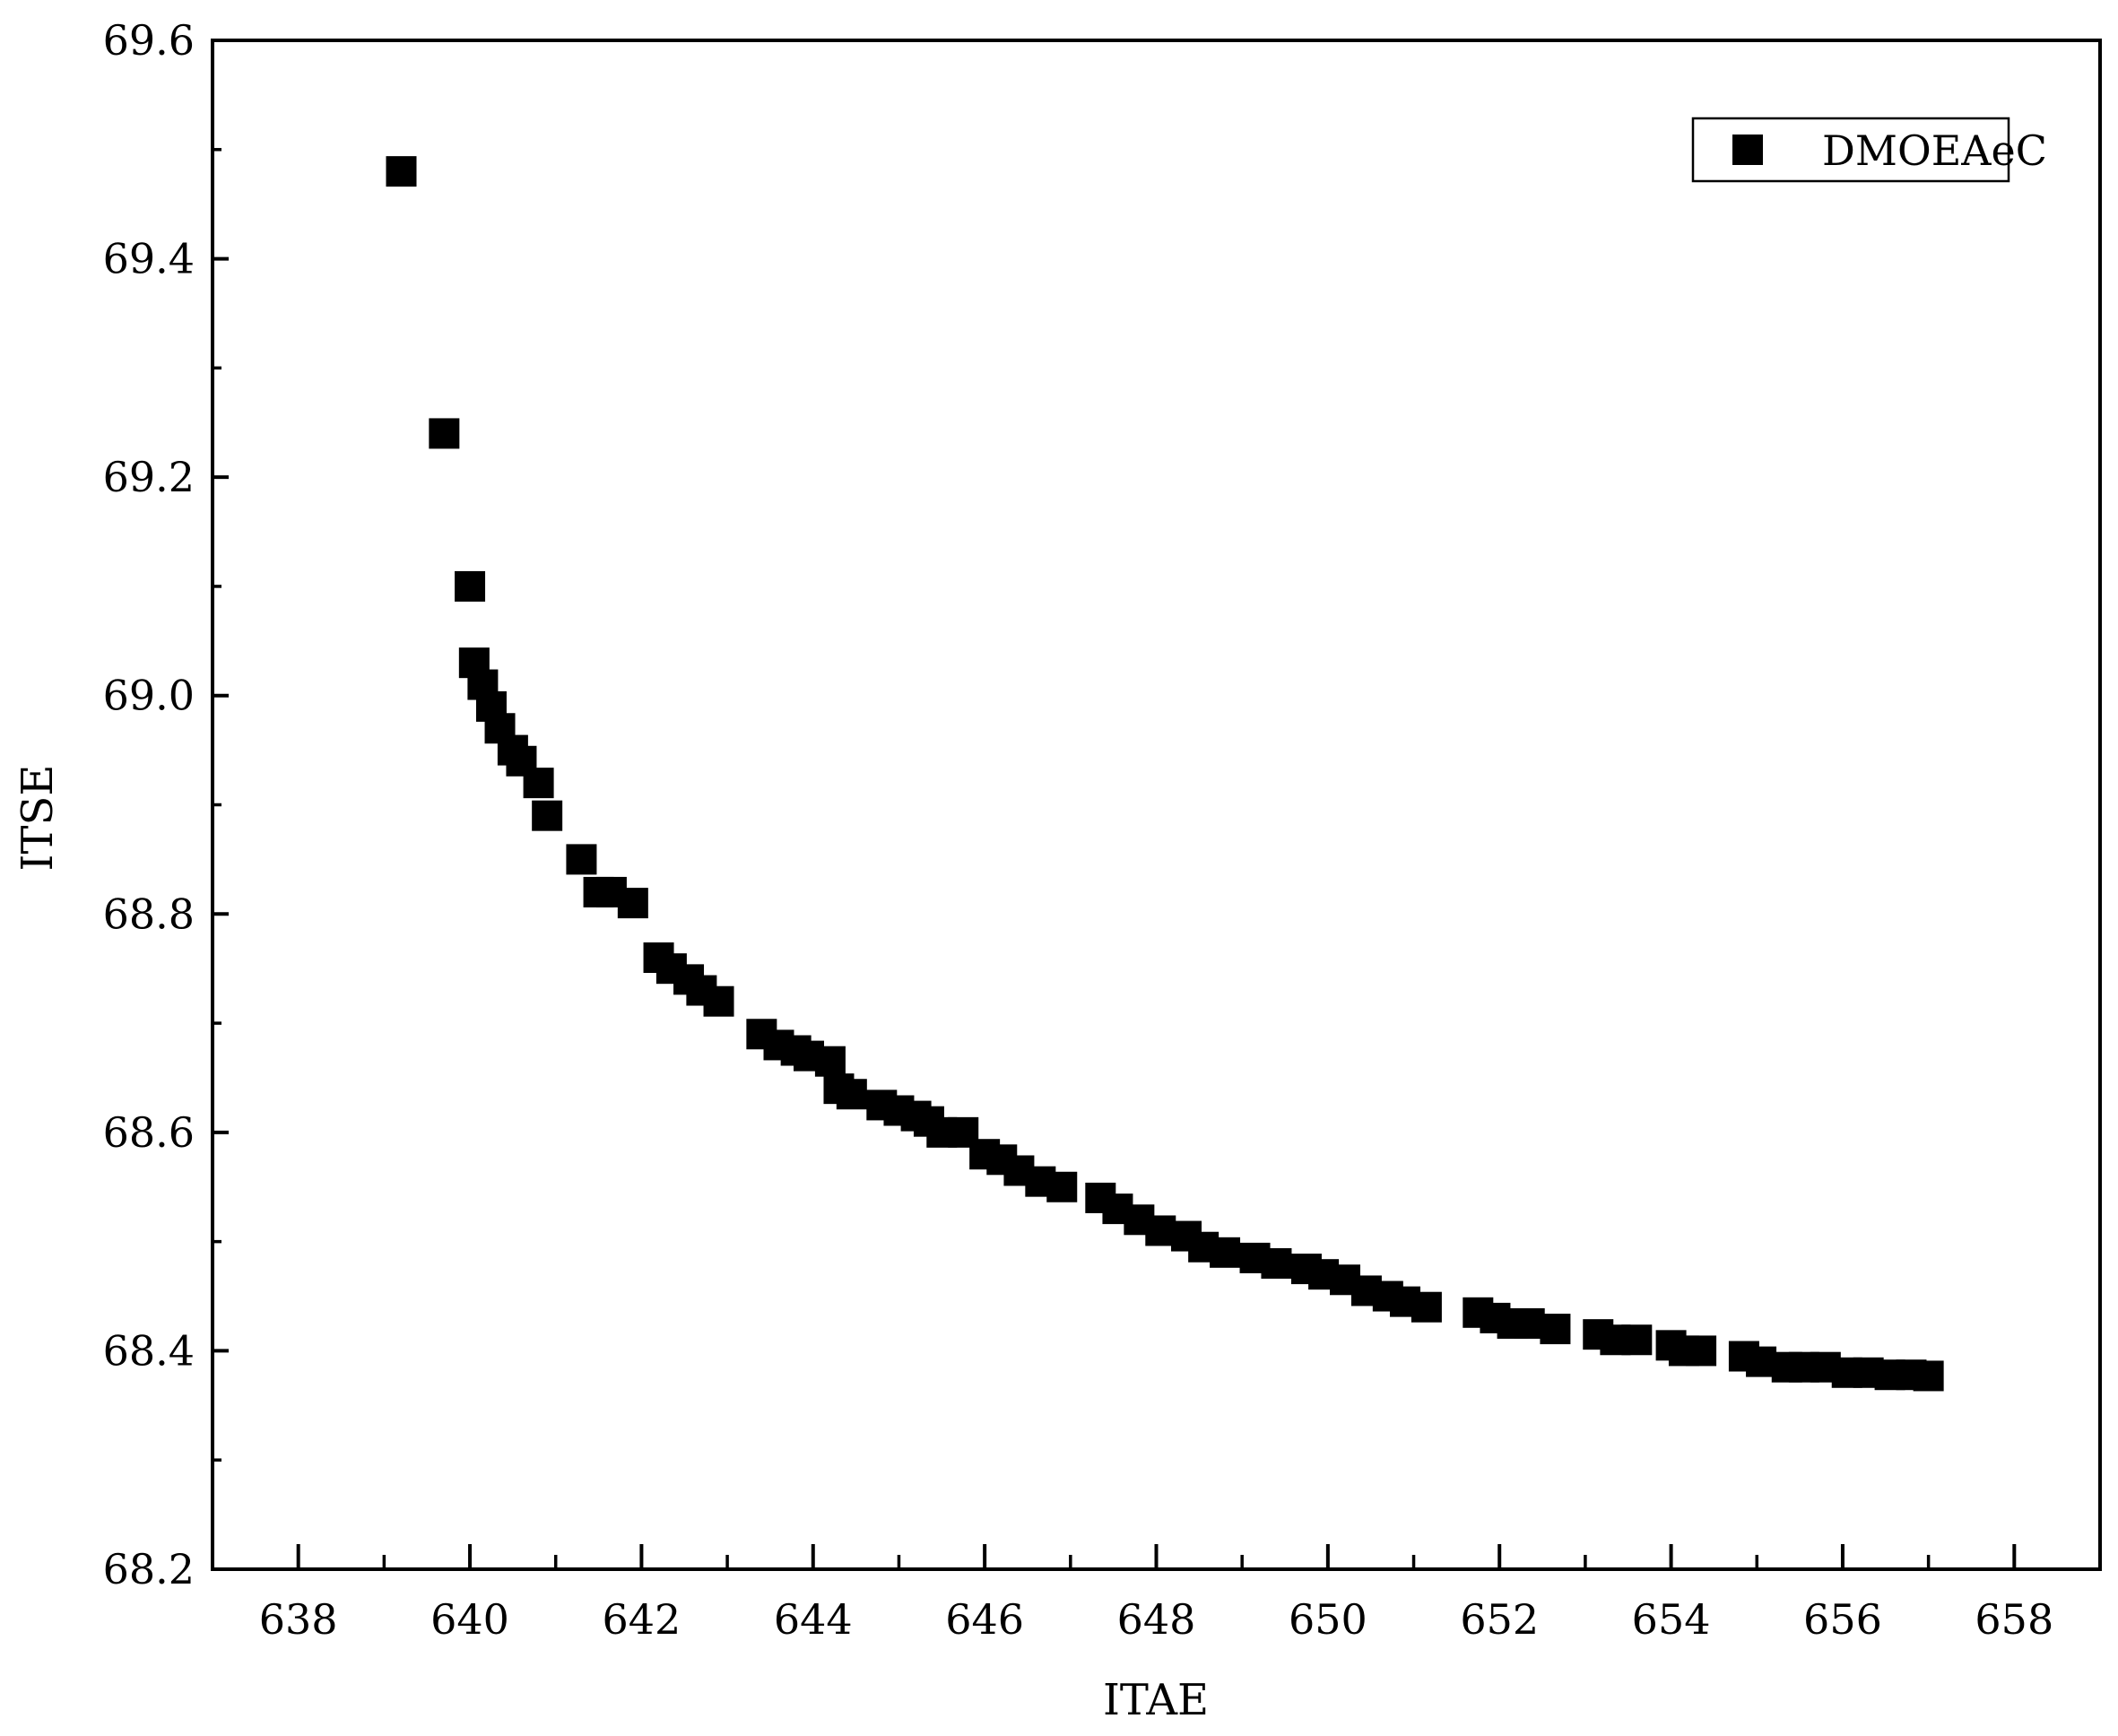 This screenshot has height=1736, width=2118. What do you see at coordinates (149, 259) in the screenshot?
I see `y-tick-label: 69.4` at bounding box center [149, 259].